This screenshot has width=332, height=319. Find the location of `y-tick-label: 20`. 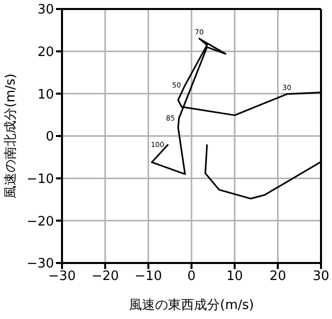

y-tick-label: 20 is located at coordinates (45, 52).